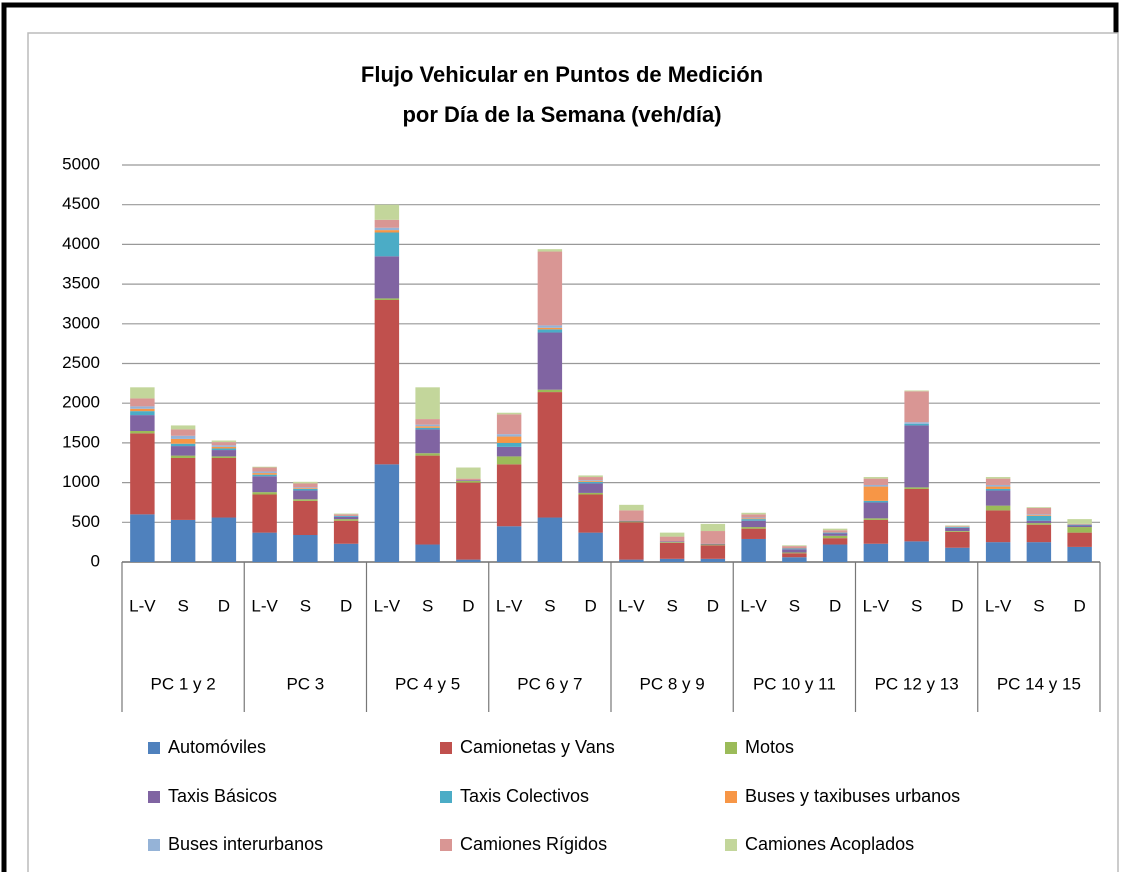  I want to click on legend-label: Buses y taxibuses urbanos, so click(852, 796).